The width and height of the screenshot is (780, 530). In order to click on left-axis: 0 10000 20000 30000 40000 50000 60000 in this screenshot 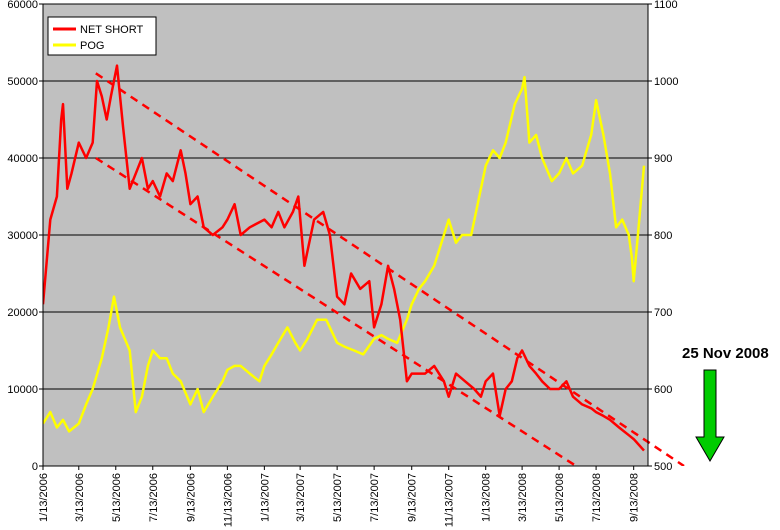, I will do `click(25, 236)`.